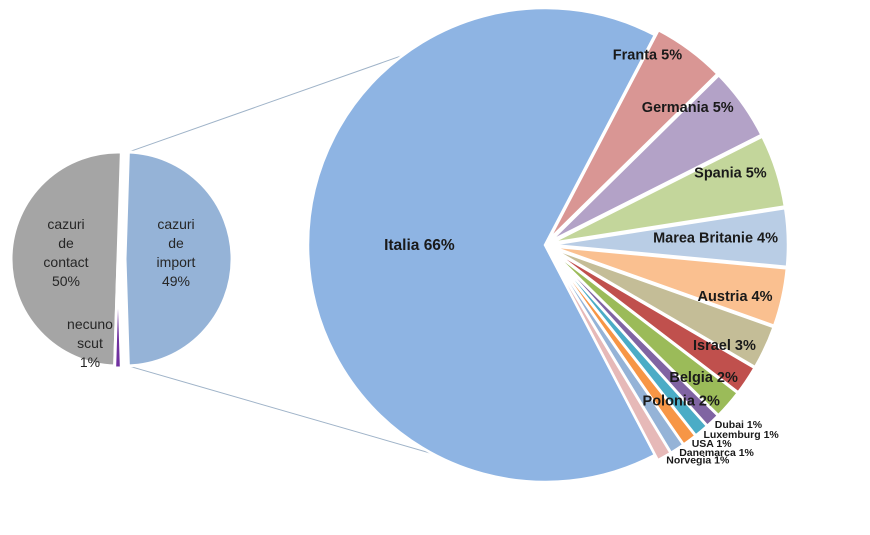  Describe the element at coordinates (176, 252) in the screenshot. I see `label-cazuri-de-import: cazuri de import 49%` at that location.